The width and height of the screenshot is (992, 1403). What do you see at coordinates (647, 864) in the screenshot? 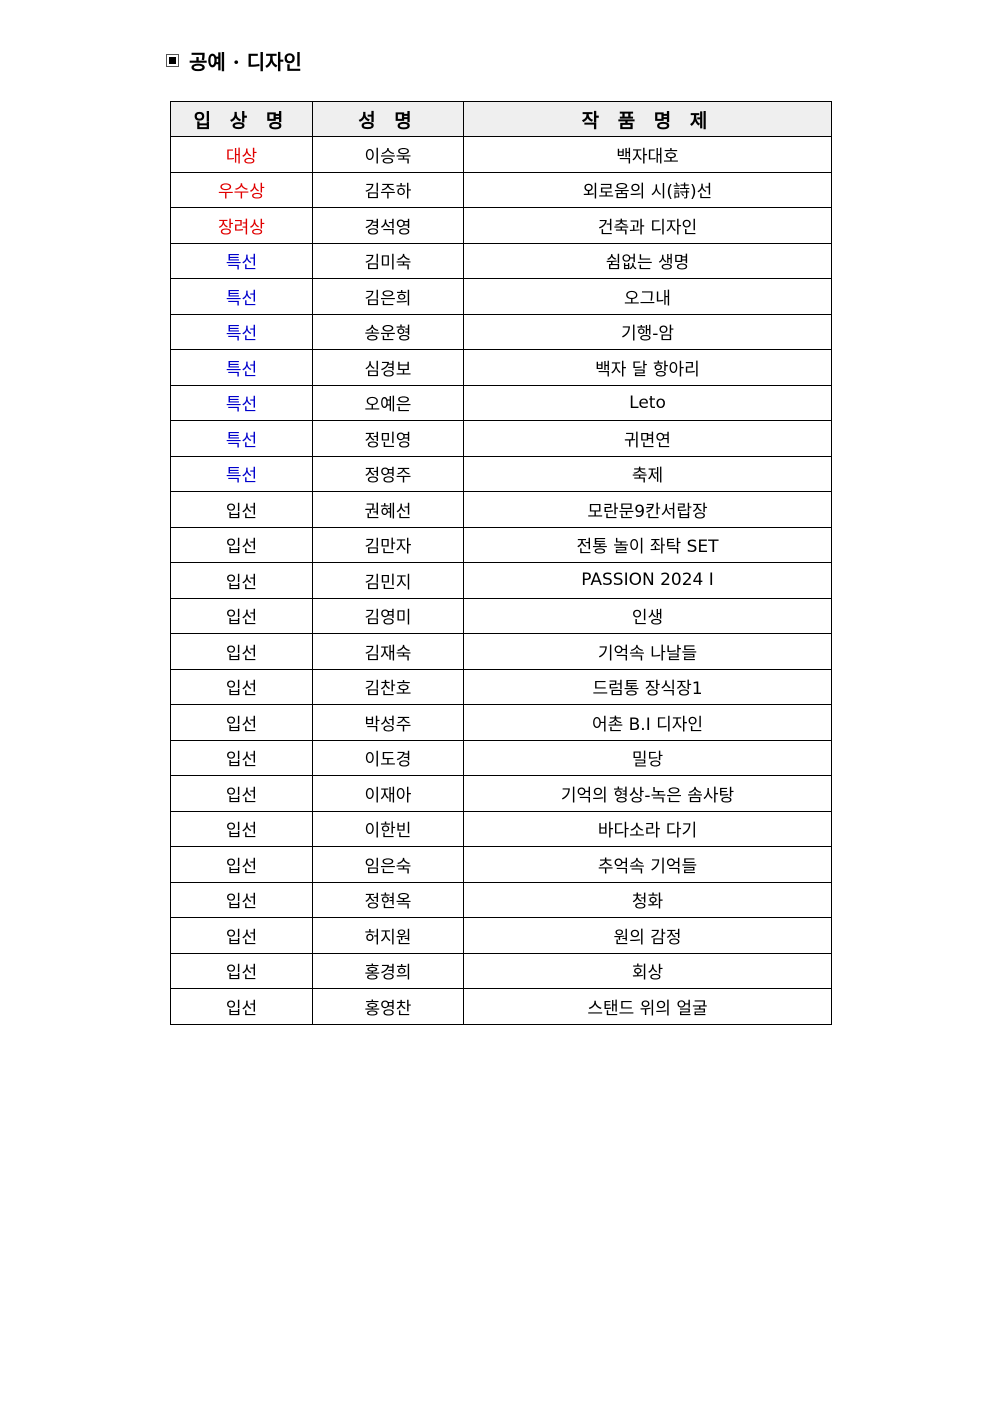
I see `work-title-cell: 추억속 기억들` at bounding box center [647, 864].